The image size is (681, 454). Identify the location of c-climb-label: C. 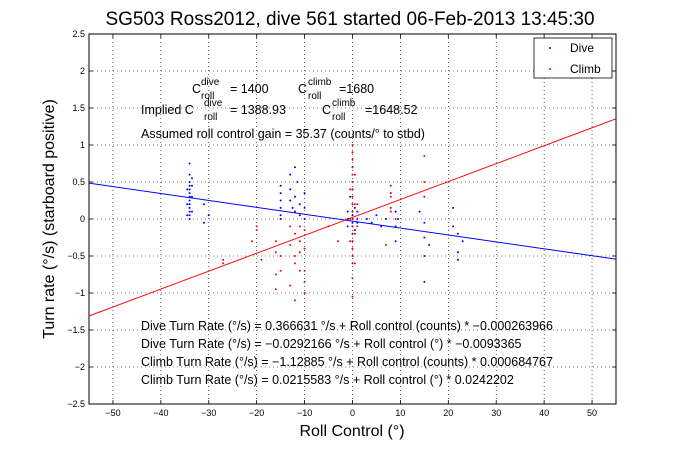
(302, 89).